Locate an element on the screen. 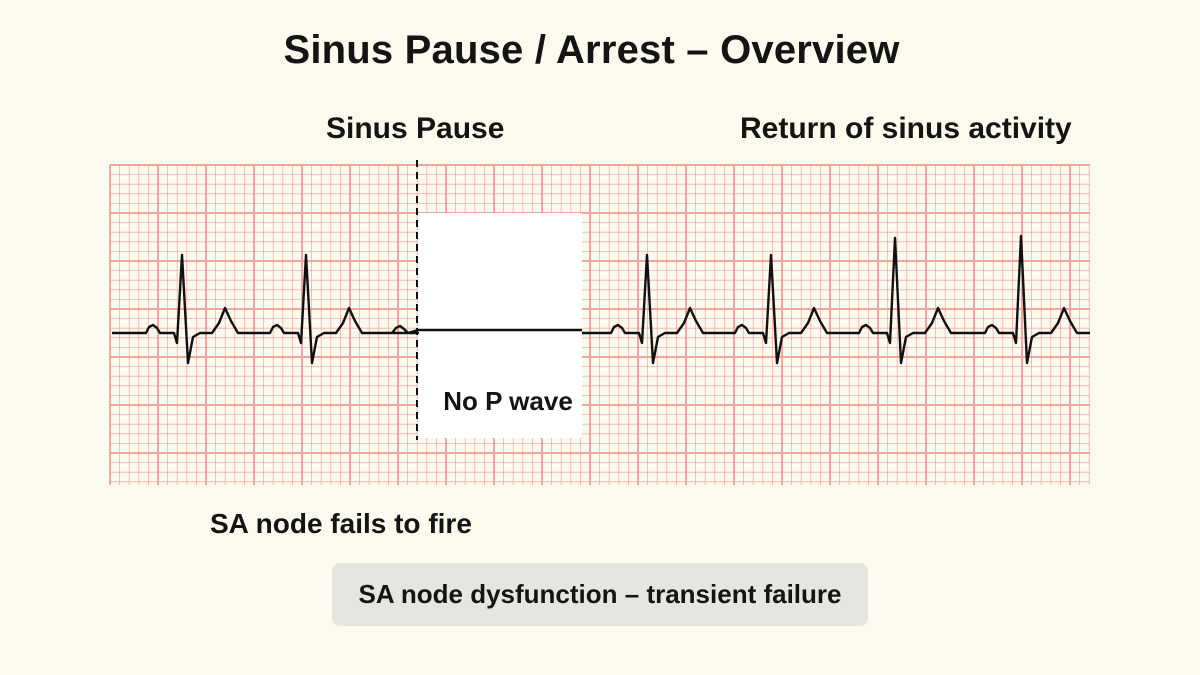 Image resolution: width=1200 pixels, height=675 pixels. ecg-trace-before-pause is located at coordinates (266, 309).